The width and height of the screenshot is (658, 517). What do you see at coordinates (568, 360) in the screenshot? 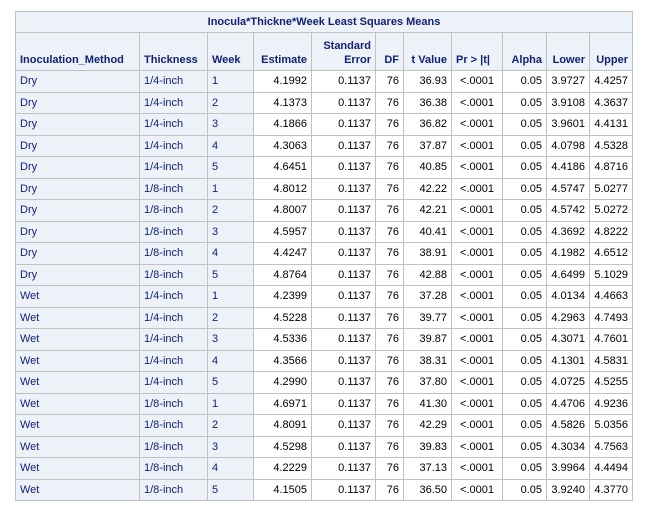
I see `cell-lower: 4.1301` at bounding box center [568, 360].